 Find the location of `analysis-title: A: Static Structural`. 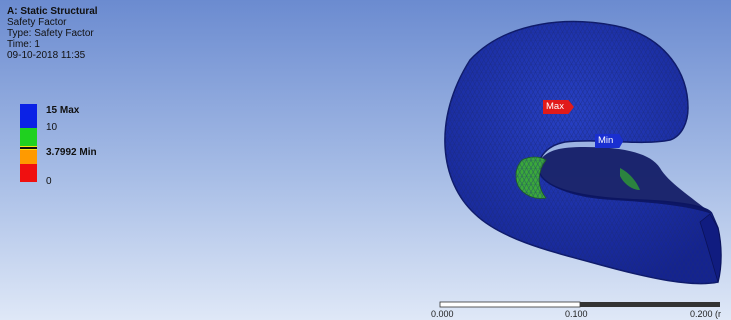

analysis-title: A: Static Structural is located at coordinates (52, 11).